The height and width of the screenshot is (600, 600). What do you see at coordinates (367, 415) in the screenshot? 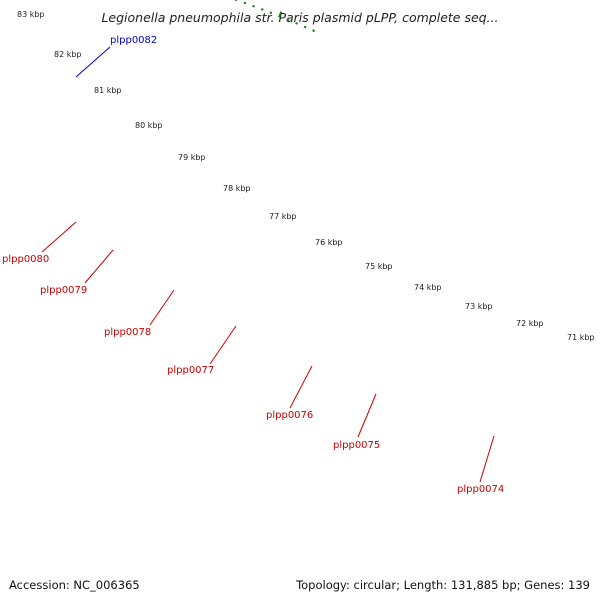
I see `leader-line-plpp0075` at bounding box center [367, 415].